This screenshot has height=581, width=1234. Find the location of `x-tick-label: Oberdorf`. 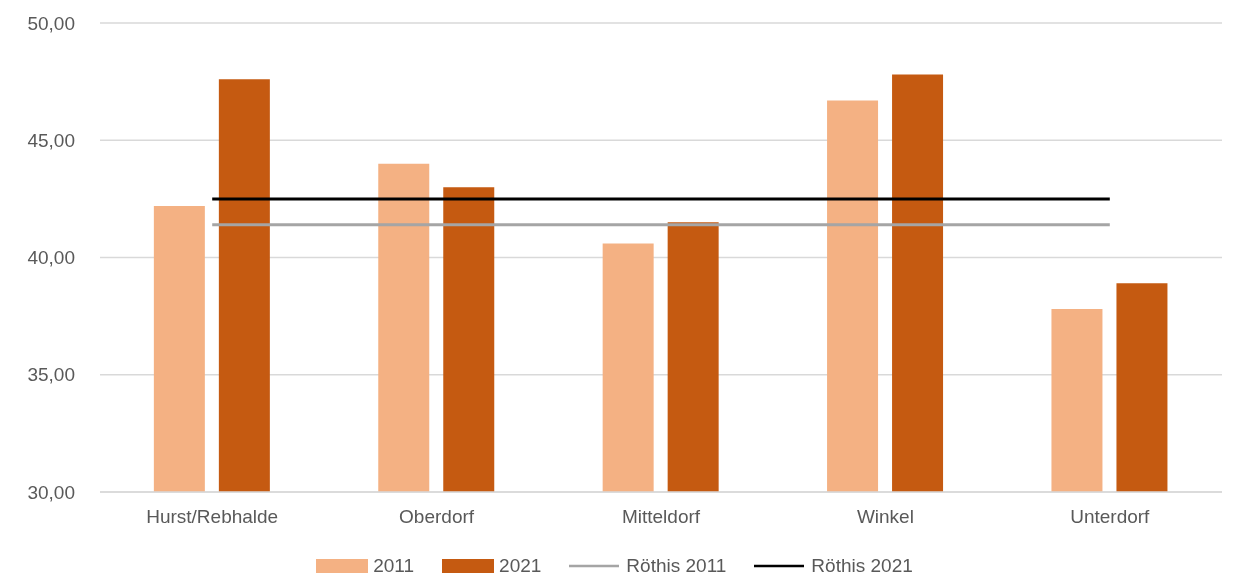

x-tick-label: Oberdorf is located at coordinates (437, 517).